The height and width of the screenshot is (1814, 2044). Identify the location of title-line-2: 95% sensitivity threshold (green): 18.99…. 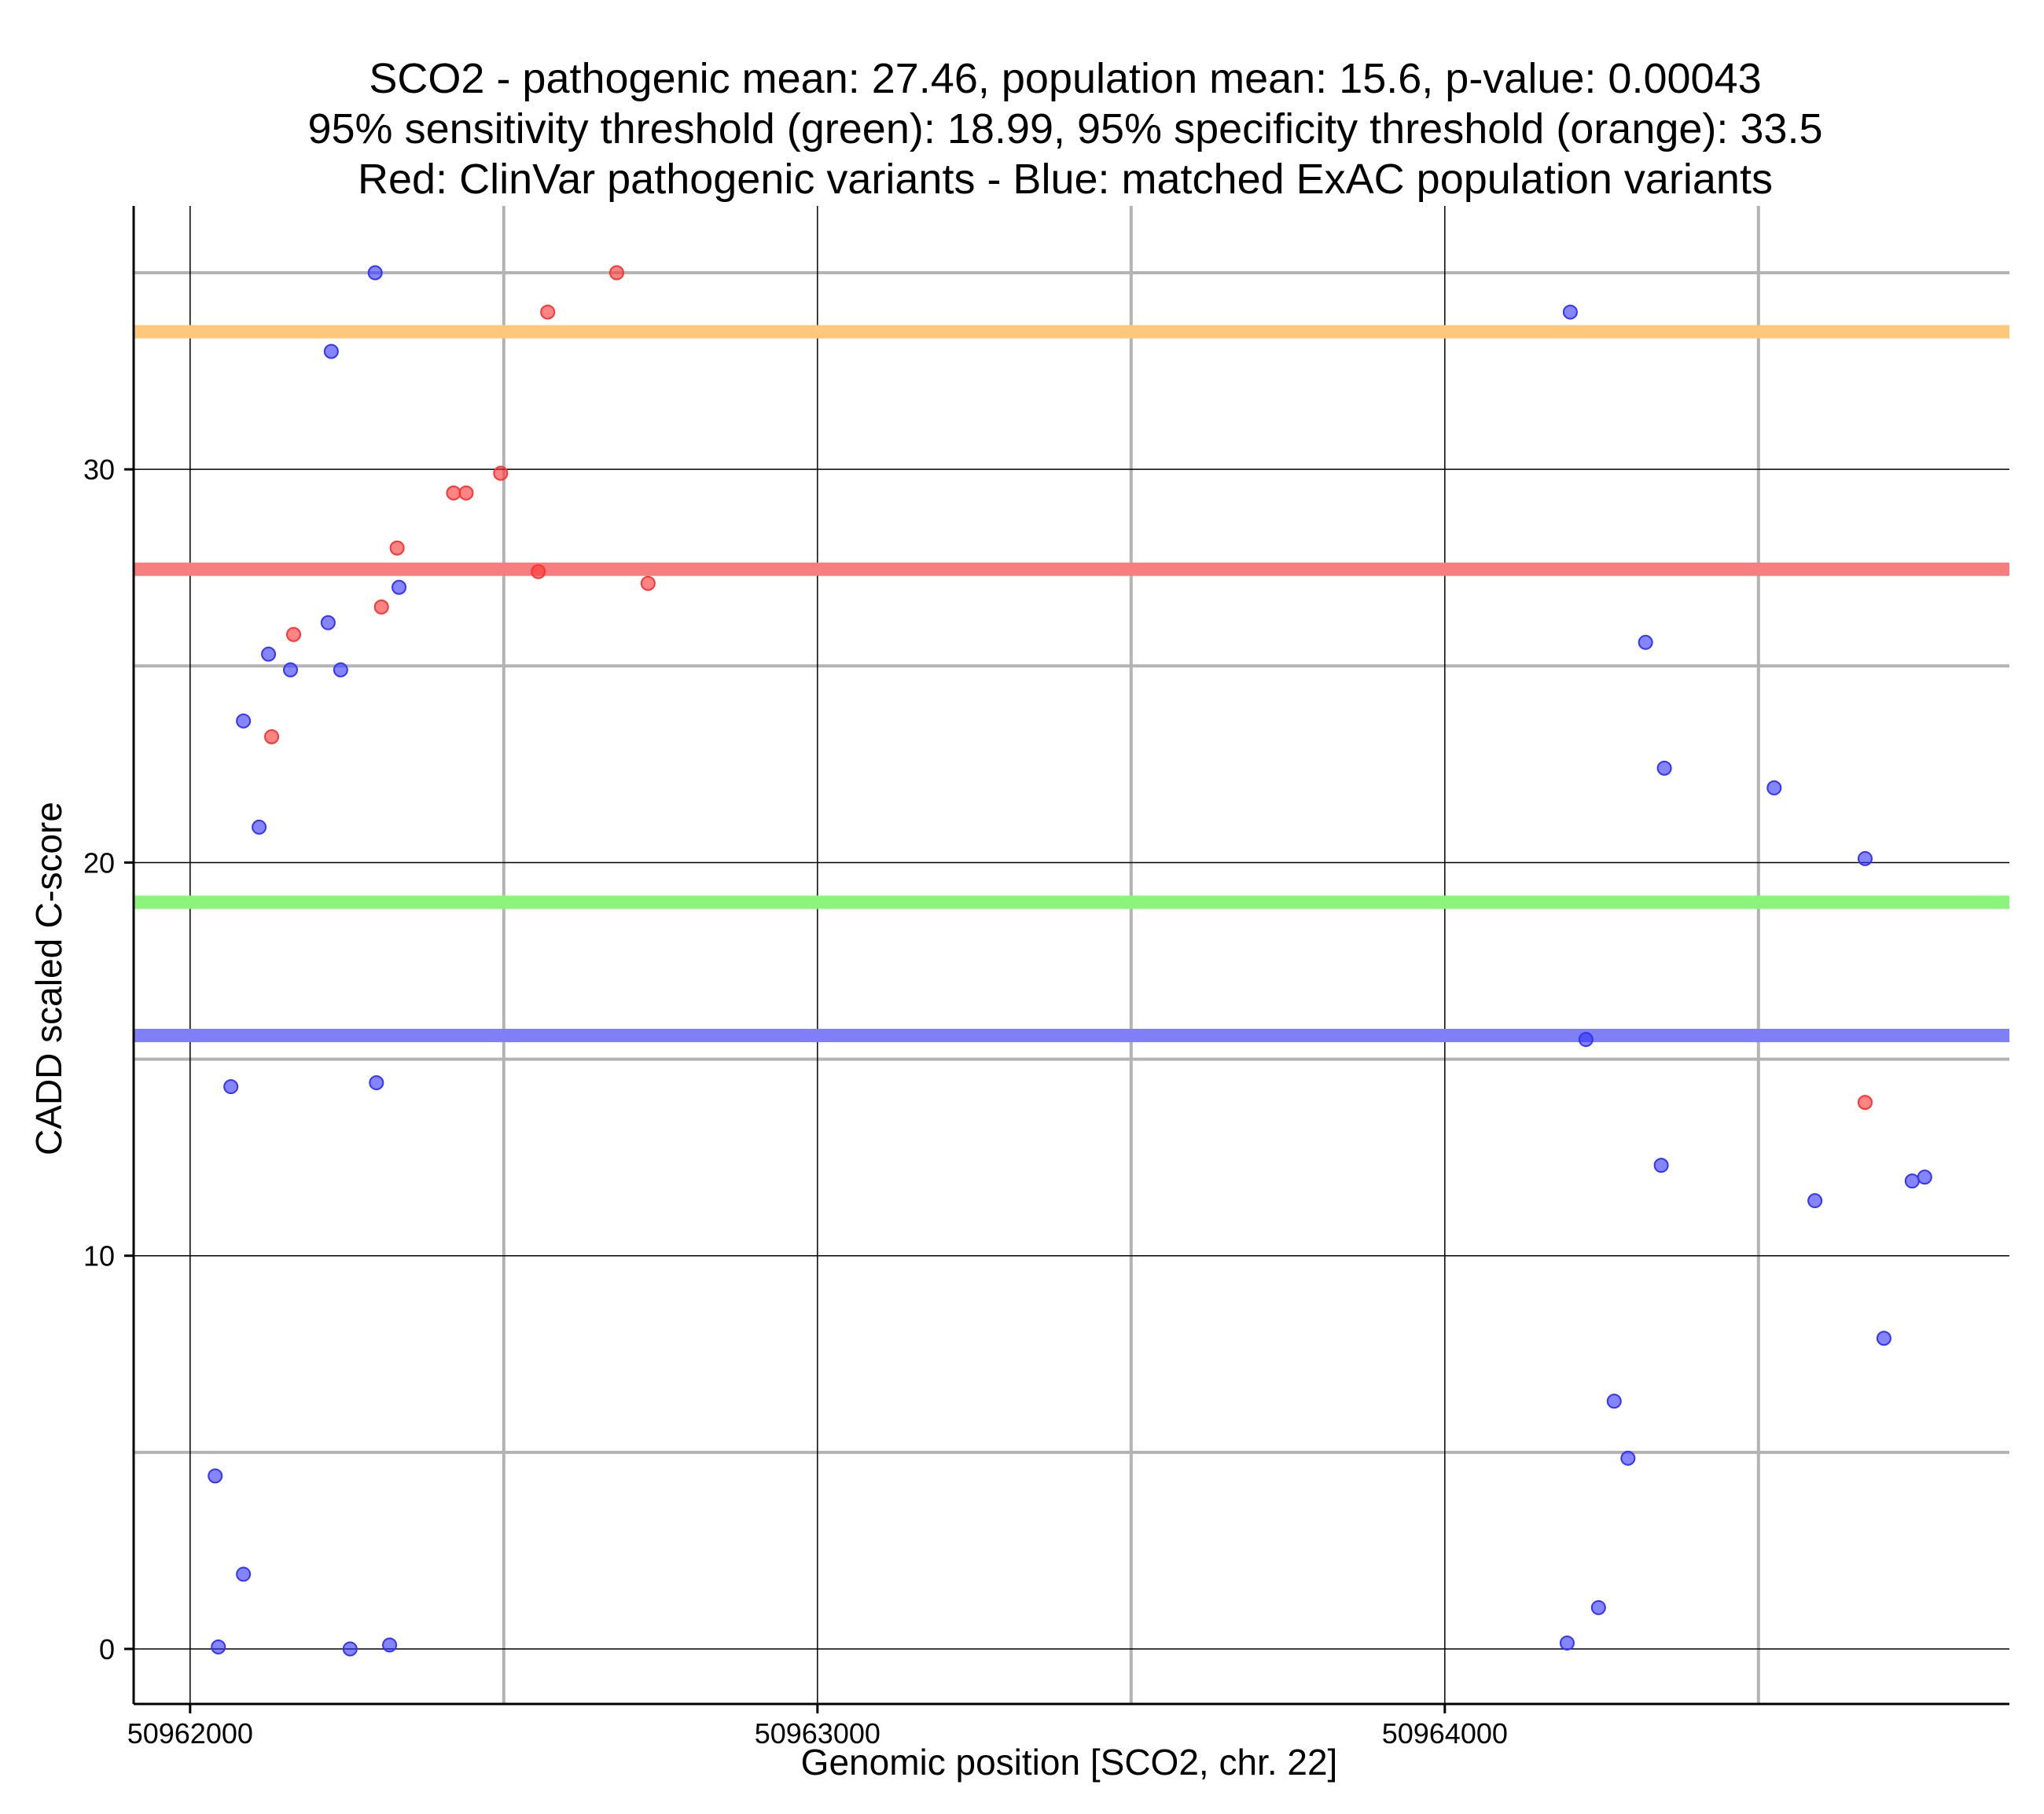
(1064, 128).